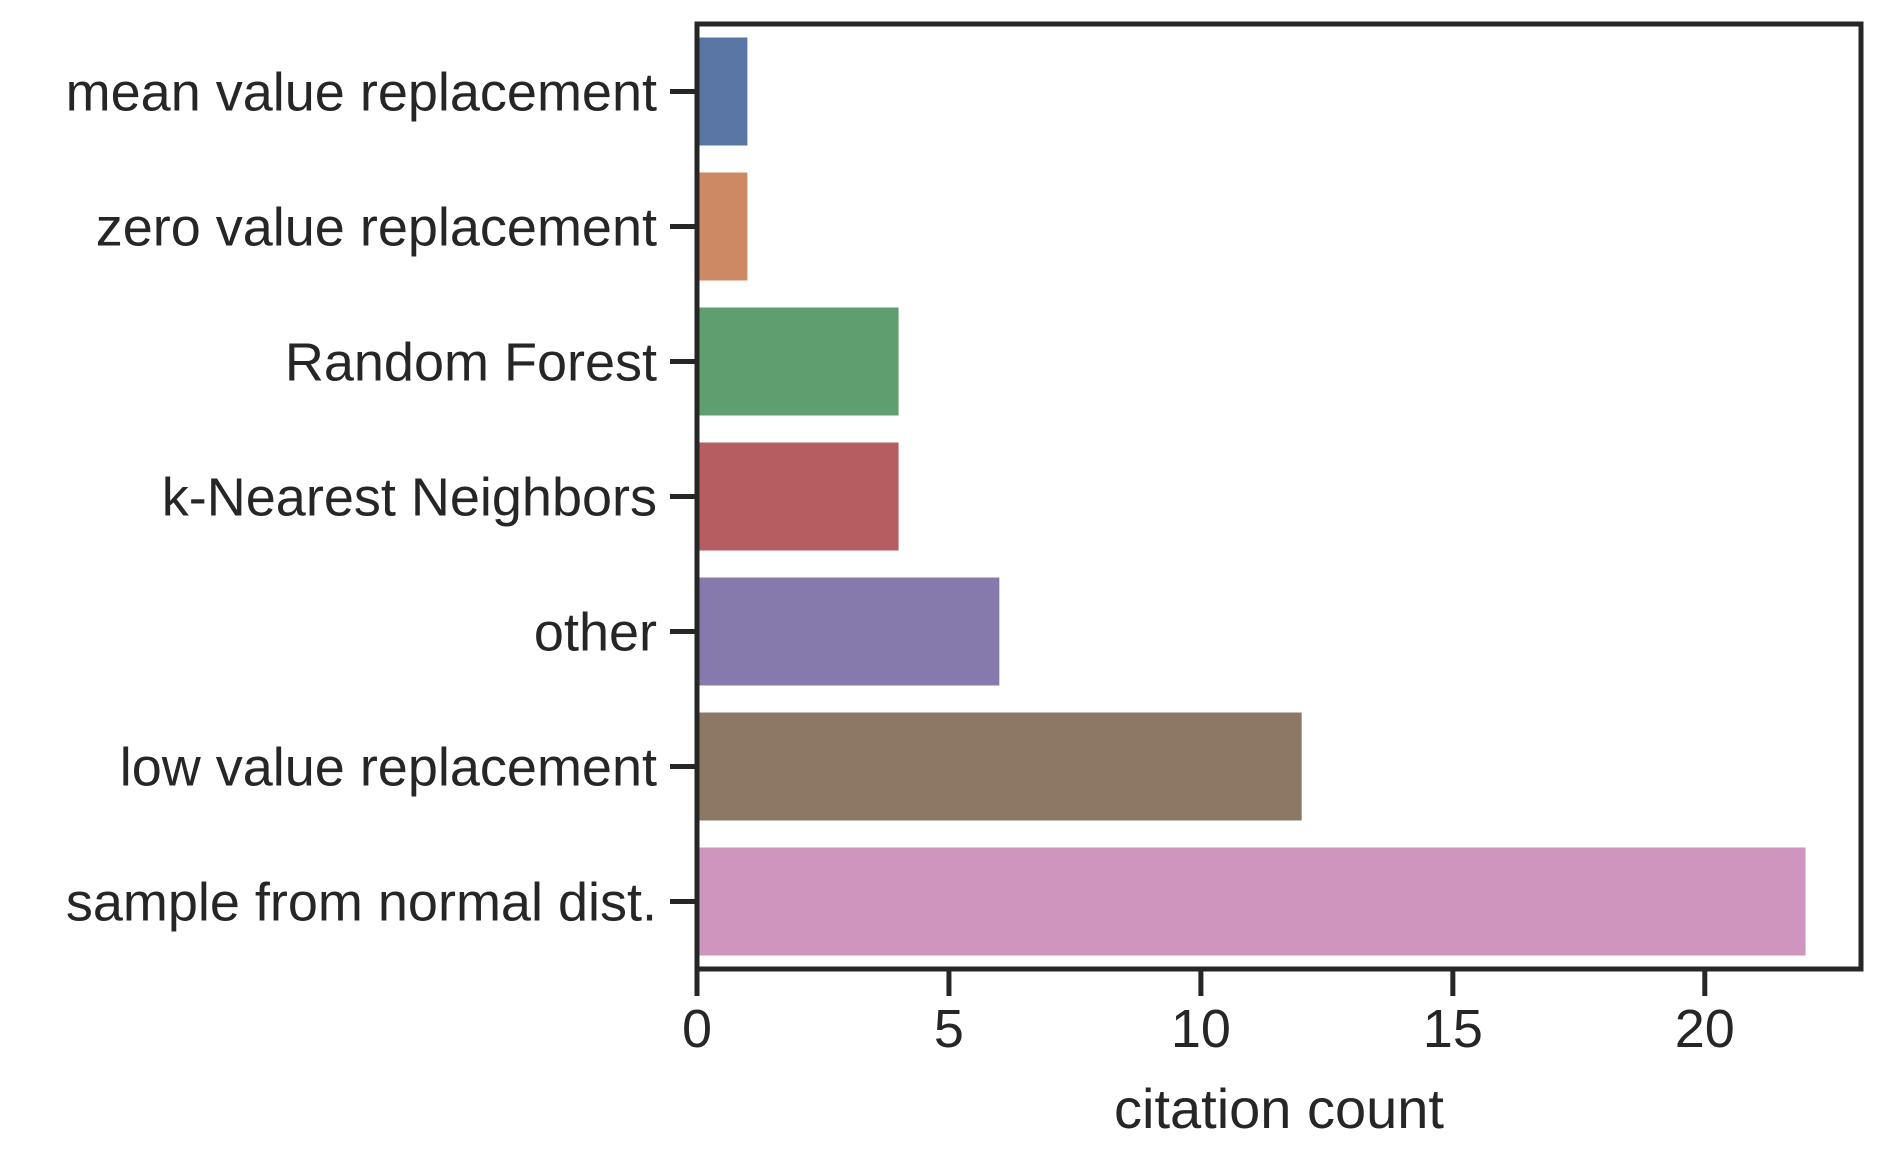  What do you see at coordinates (949, 1029) in the screenshot?
I see `x-tick-label: 5` at bounding box center [949, 1029].